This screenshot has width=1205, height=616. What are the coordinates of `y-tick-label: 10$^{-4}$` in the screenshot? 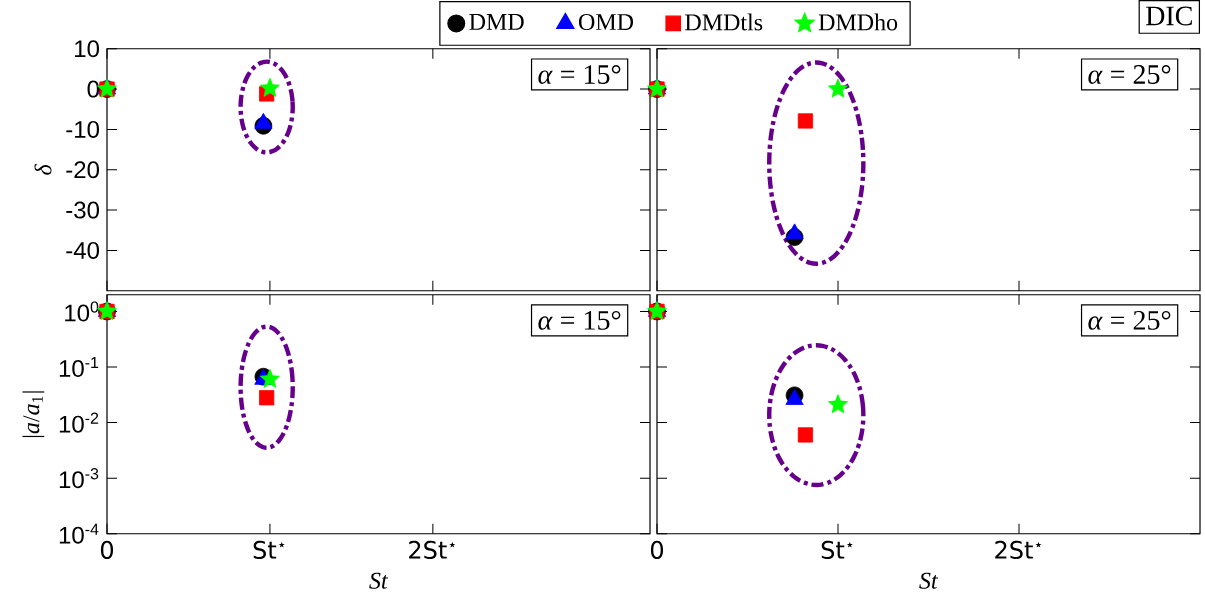 It's located at (79, 533).